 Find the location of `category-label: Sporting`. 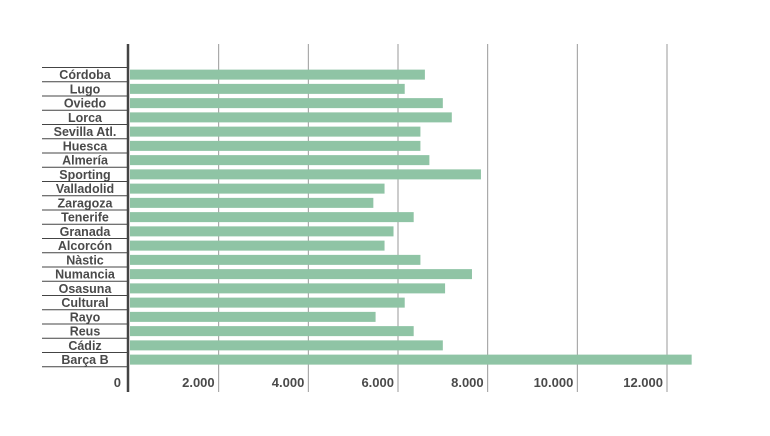

category-label: Sporting is located at coordinates (84, 175).